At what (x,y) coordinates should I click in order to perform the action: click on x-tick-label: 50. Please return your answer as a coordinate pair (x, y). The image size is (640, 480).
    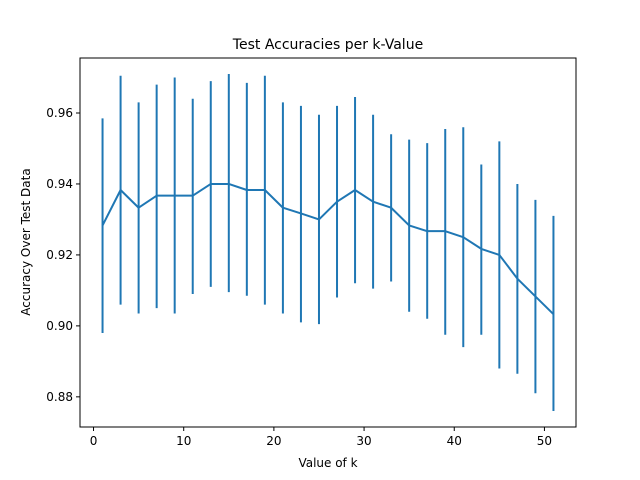
    Looking at the image, I should click on (544, 441).